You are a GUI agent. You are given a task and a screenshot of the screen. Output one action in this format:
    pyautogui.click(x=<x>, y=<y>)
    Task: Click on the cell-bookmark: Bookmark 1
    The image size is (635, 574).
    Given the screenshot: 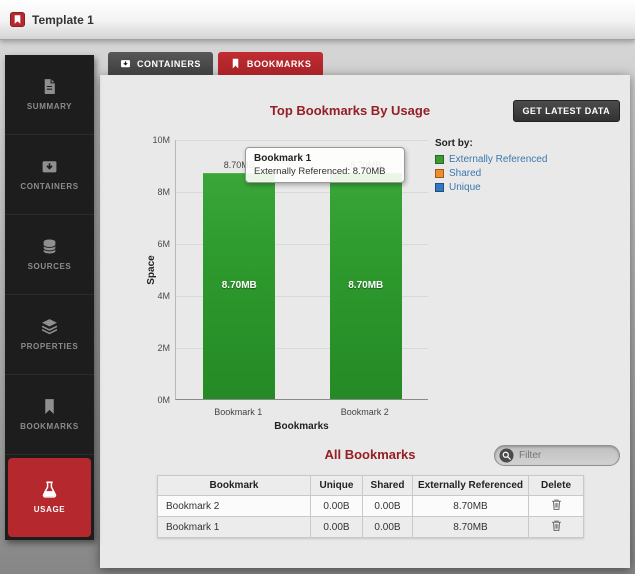 What is the action you would take?
    pyautogui.click(x=234, y=527)
    